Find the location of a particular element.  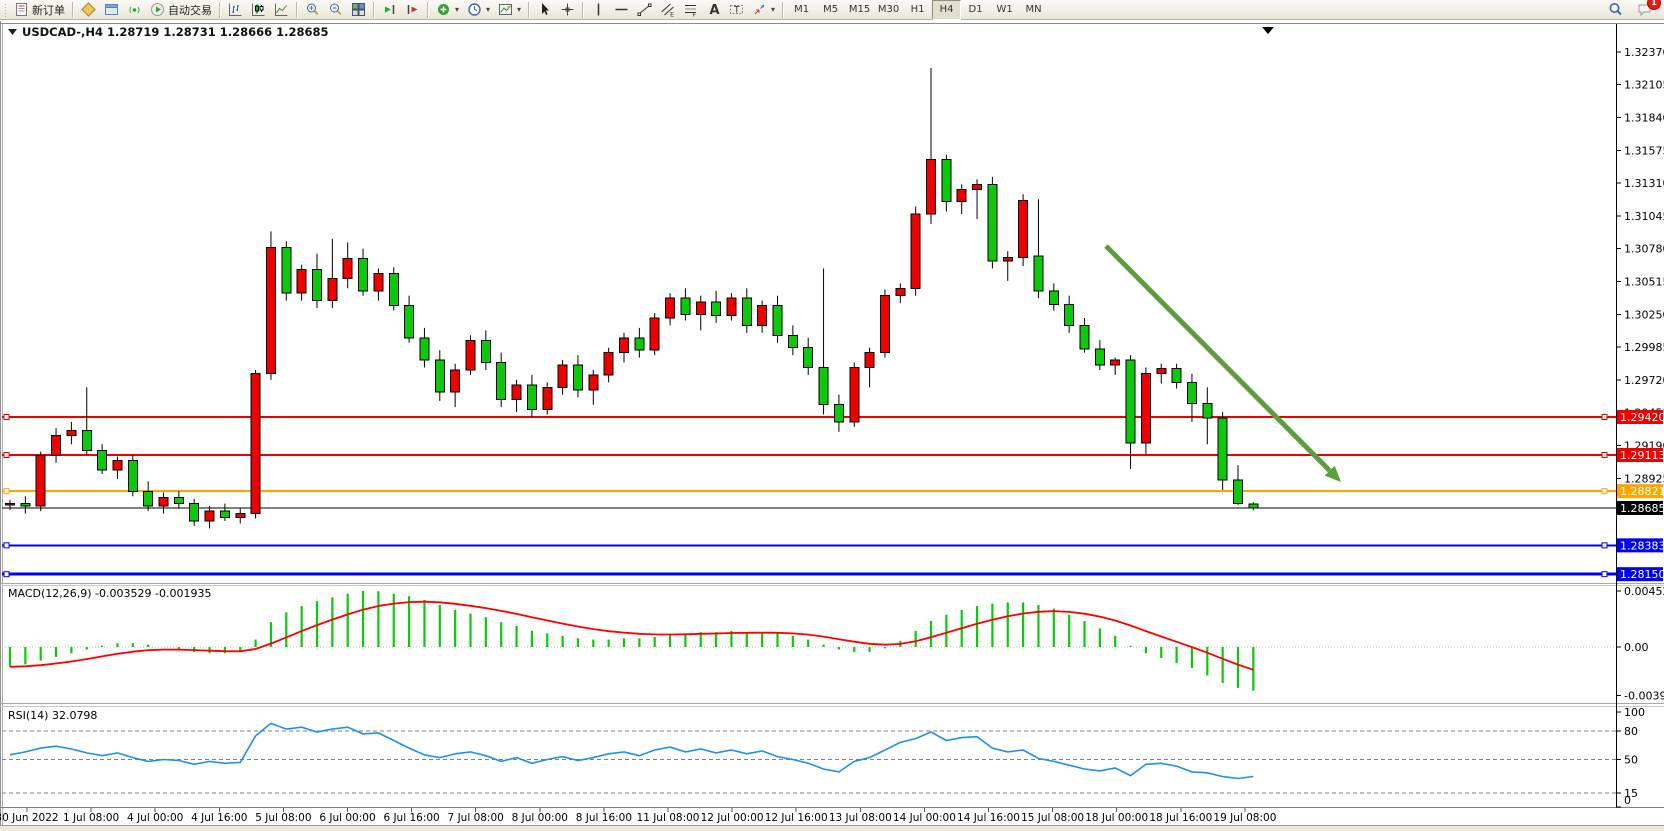

vertical-line-icon is located at coordinates (598, 9).